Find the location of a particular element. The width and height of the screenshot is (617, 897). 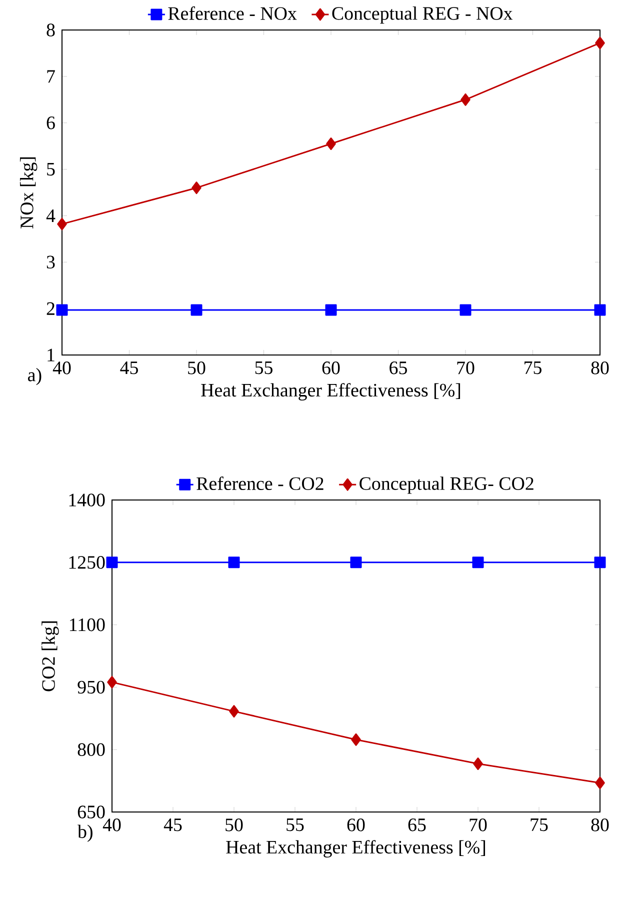

y-tick-label: 1250 is located at coordinates (87, 562).